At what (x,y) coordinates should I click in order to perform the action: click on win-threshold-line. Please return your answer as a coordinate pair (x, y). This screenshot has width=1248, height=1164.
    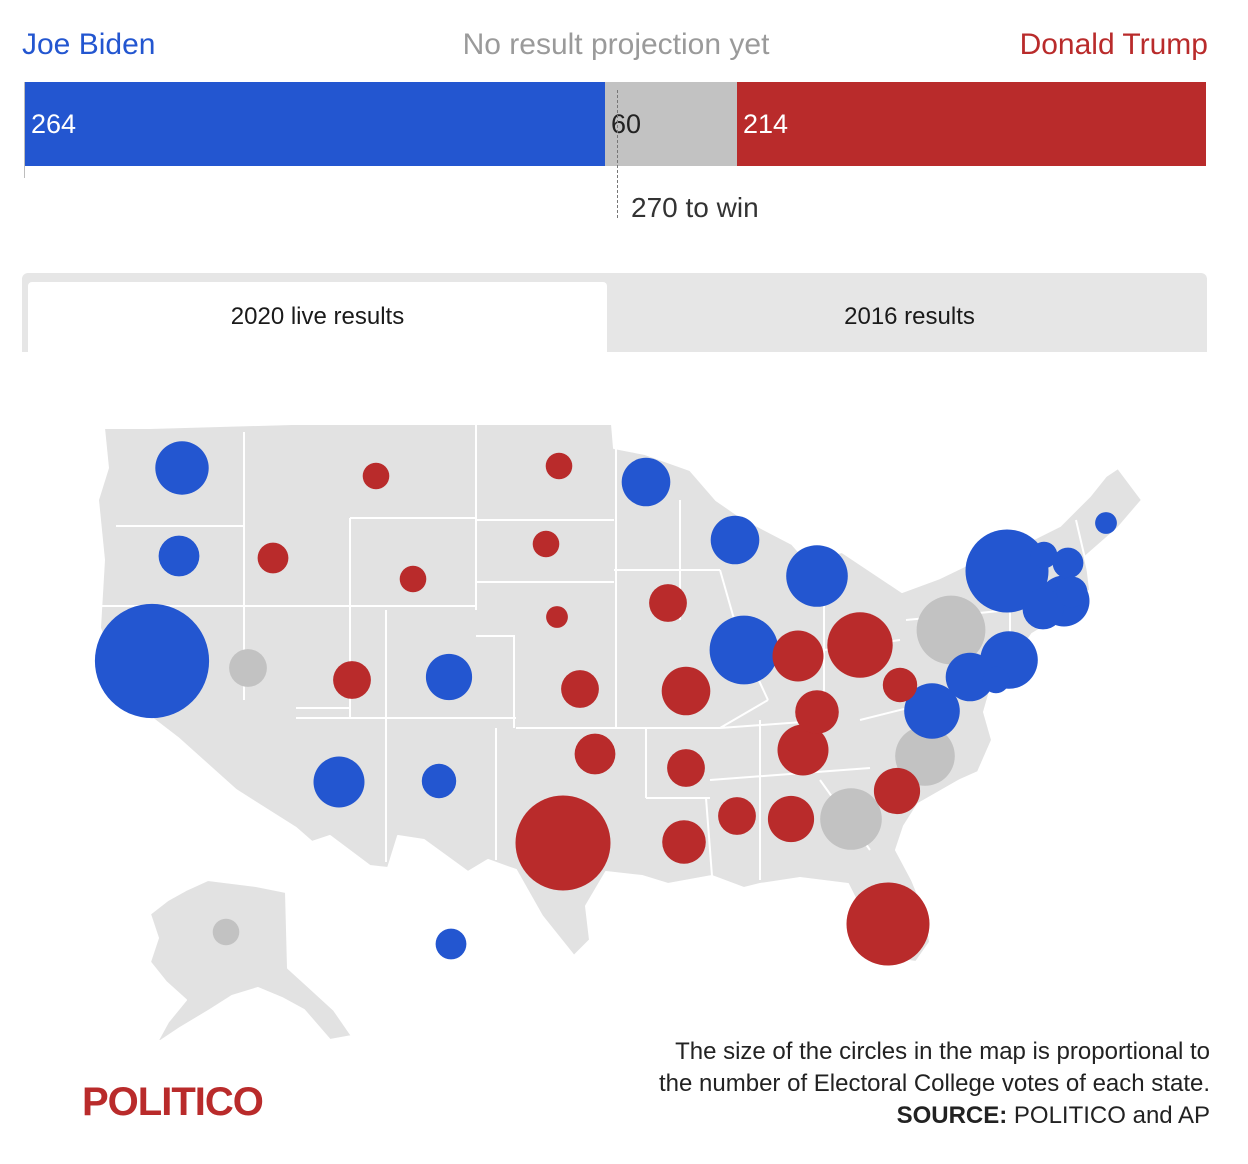
    Looking at the image, I should click on (617, 154).